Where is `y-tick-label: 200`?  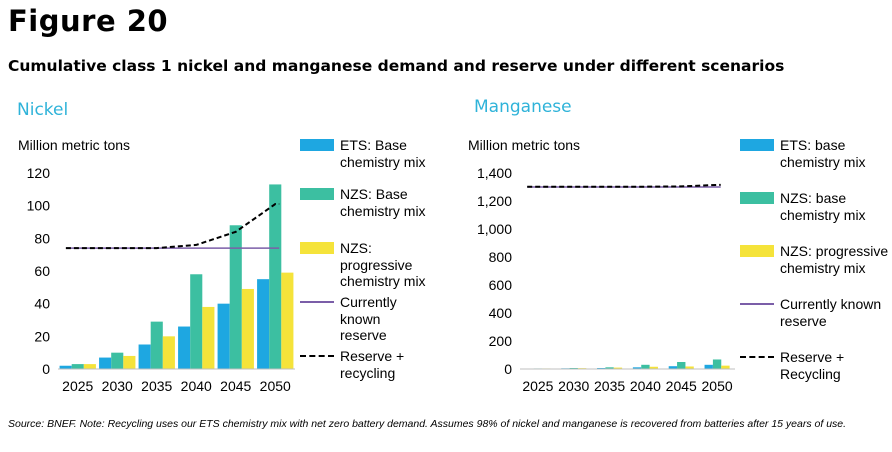 y-tick-label: 200 is located at coordinates (501, 341).